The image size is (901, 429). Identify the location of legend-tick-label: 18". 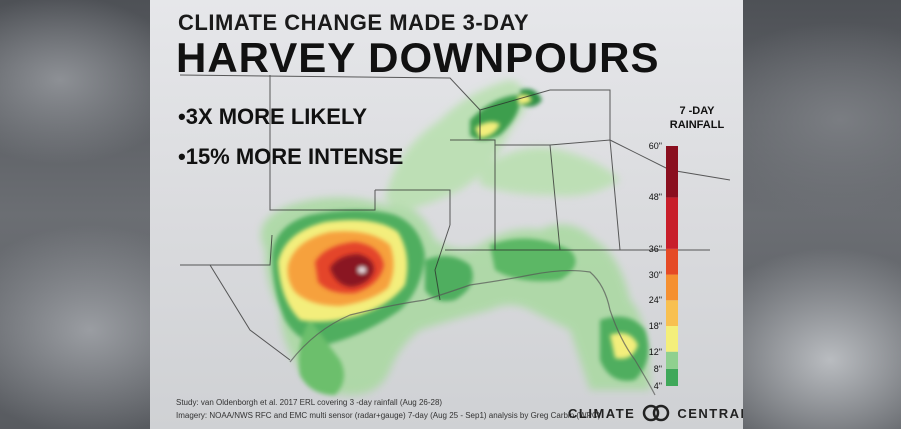
(655, 326).